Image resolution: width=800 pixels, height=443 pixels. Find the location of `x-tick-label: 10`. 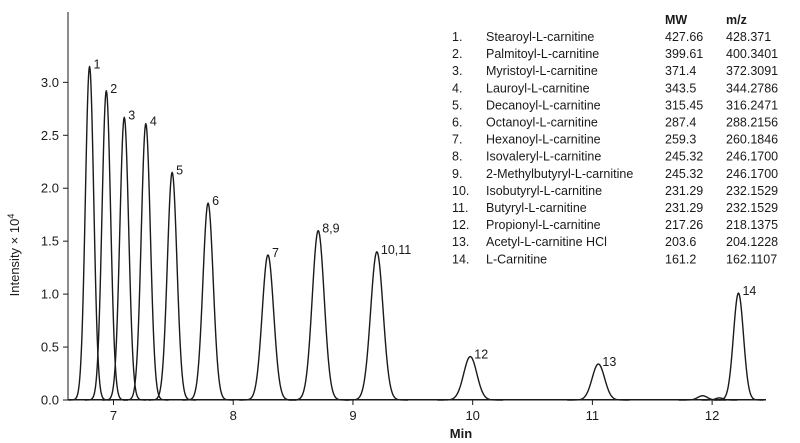

x-tick-label: 10 is located at coordinates (472, 415).